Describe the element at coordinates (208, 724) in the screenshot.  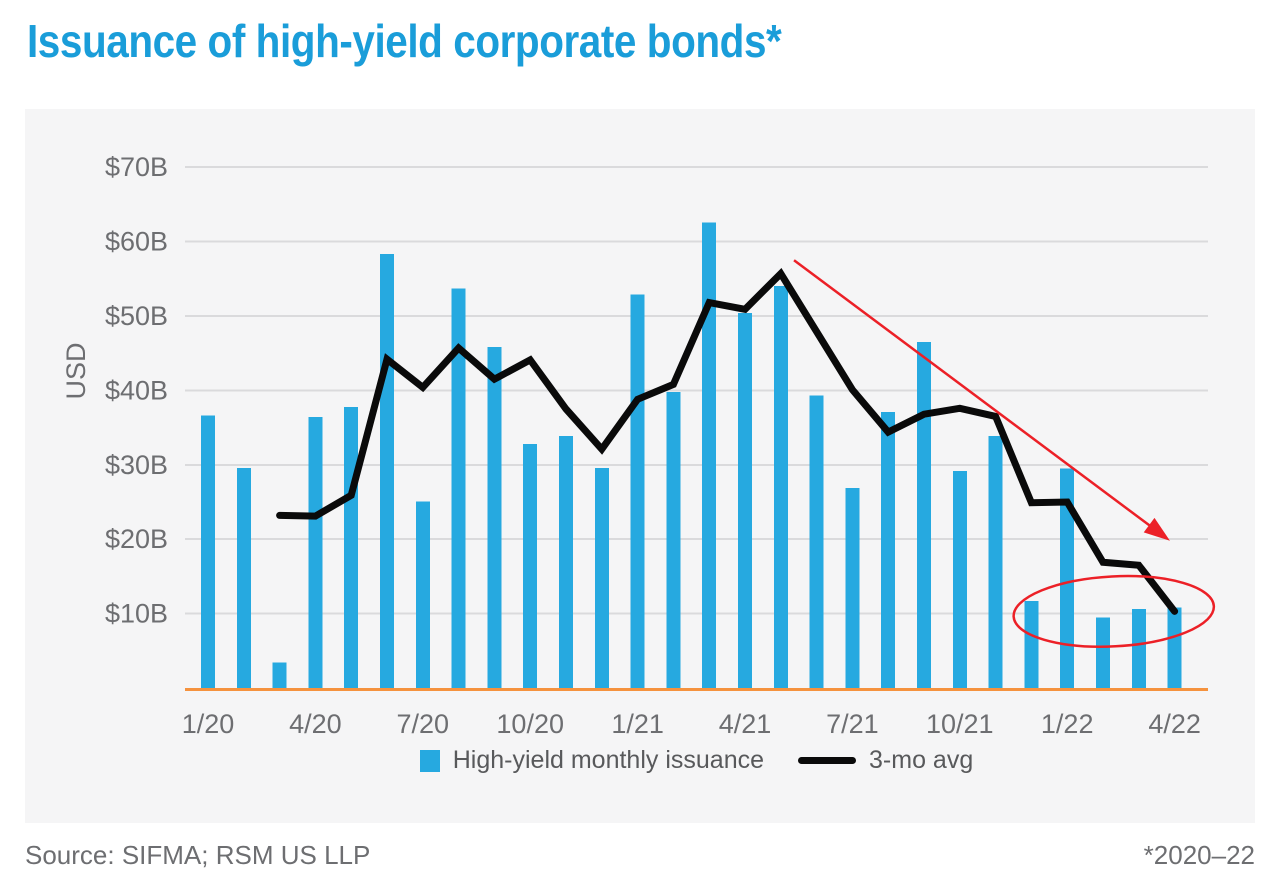
I see `x-tick-label: 1/20` at that location.